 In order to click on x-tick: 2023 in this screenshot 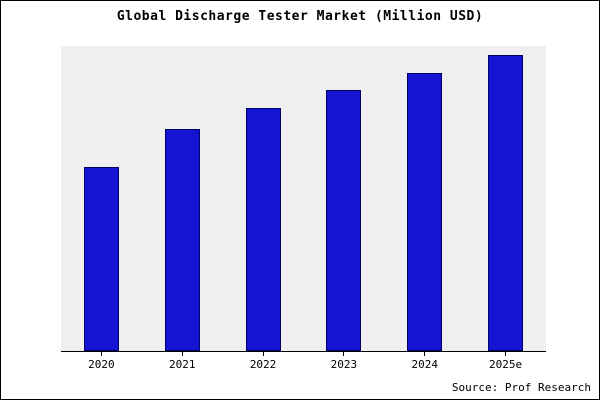, I will do `click(343, 361)`.